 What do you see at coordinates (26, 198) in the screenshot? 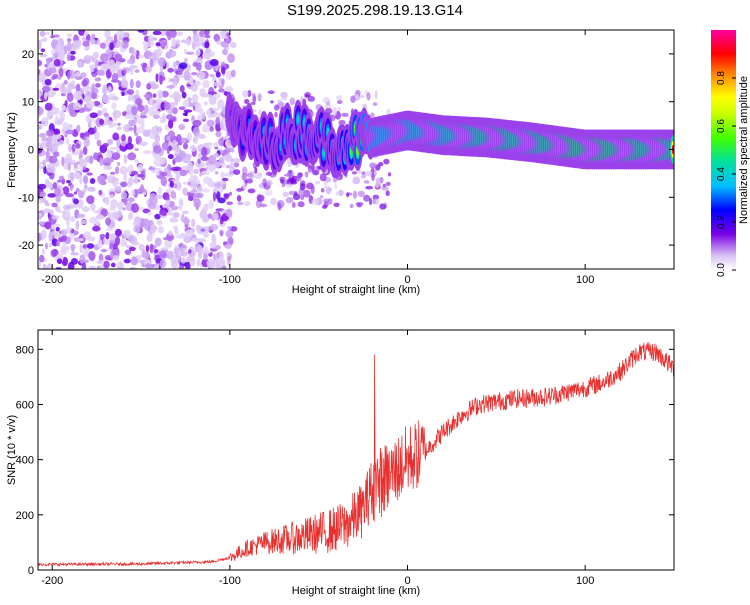
I see `y-tick-label: -10` at bounding box center [26, 198].